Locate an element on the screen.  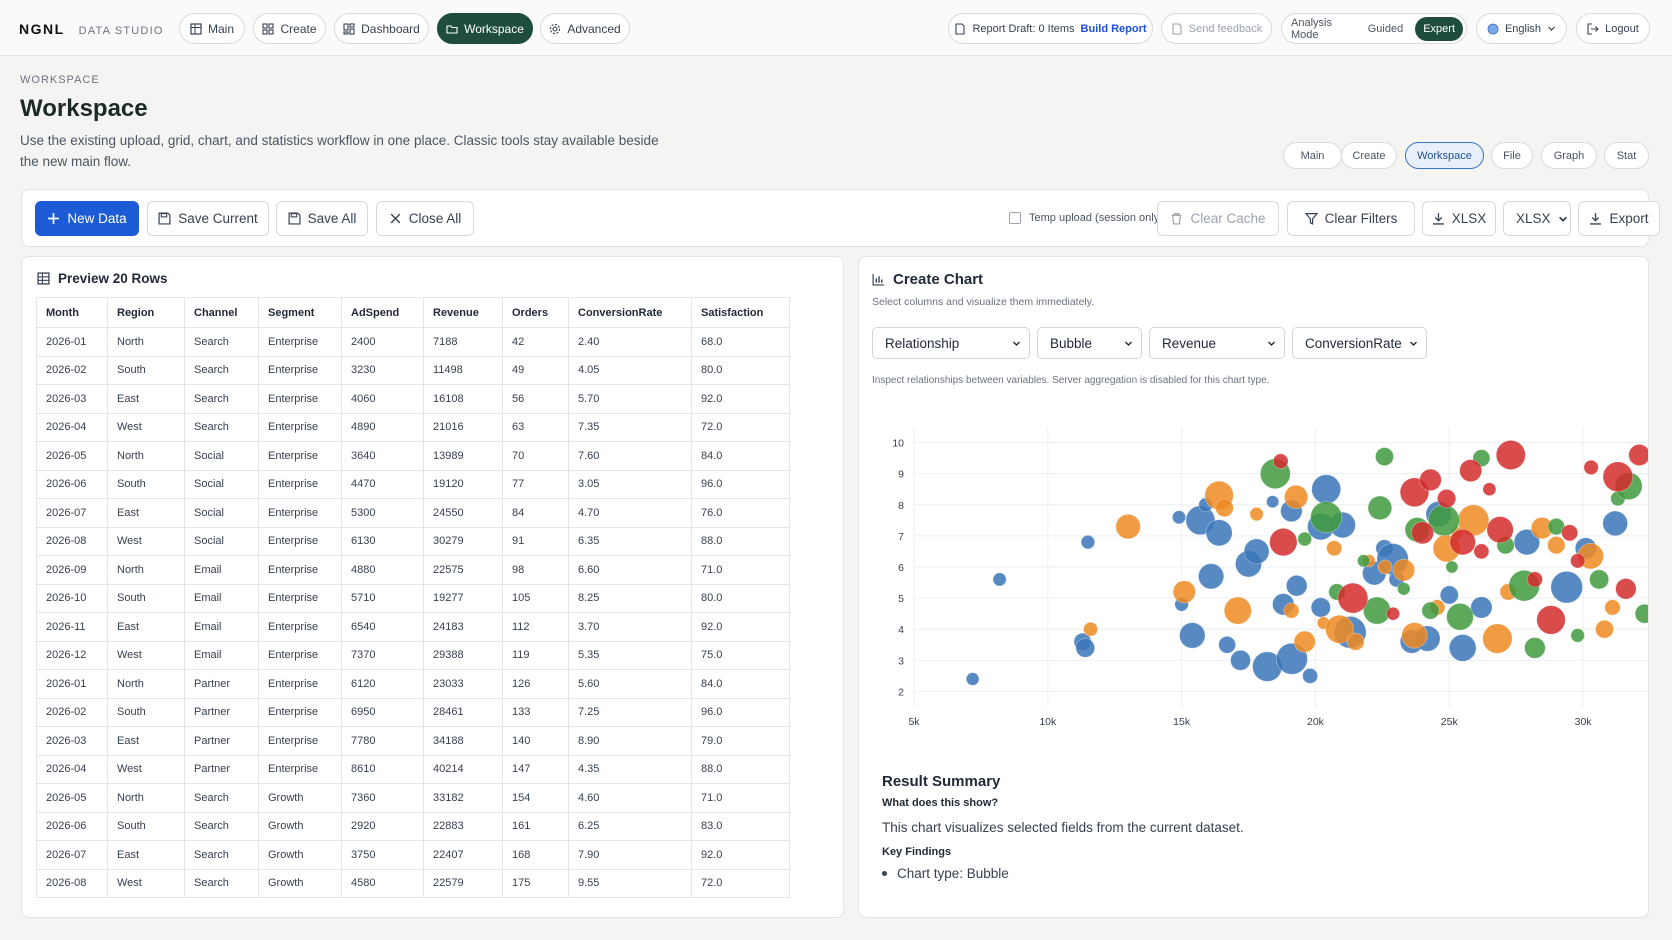
build-report-link: Build Report is located at coordinates (1113, 28).